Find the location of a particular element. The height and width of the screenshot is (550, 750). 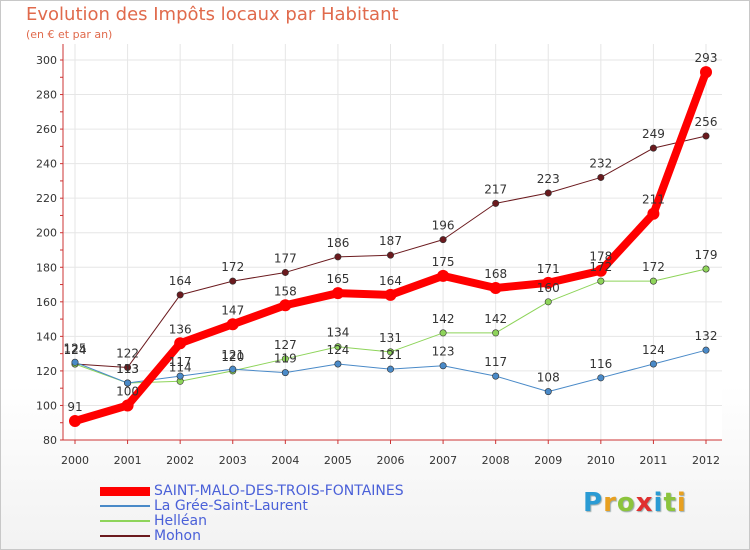

x-tick-label: 2000 is located at coordinates (75, 460).